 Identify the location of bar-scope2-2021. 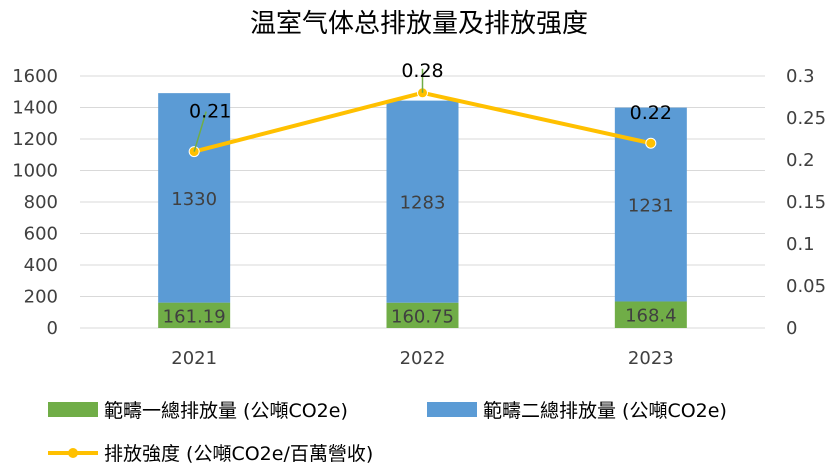
(194, 198).